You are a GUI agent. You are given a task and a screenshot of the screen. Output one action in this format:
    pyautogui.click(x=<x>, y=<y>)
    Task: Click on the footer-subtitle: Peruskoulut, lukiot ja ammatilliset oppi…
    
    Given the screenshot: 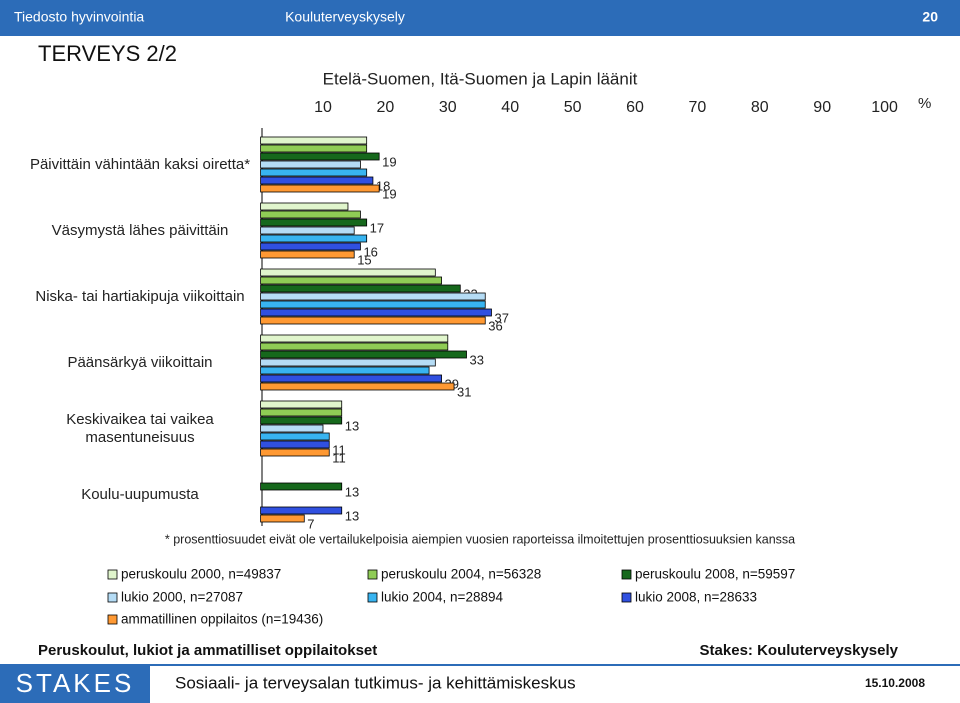 What is the action you would take?
    pyautogui.click(x=207, y=650)
    